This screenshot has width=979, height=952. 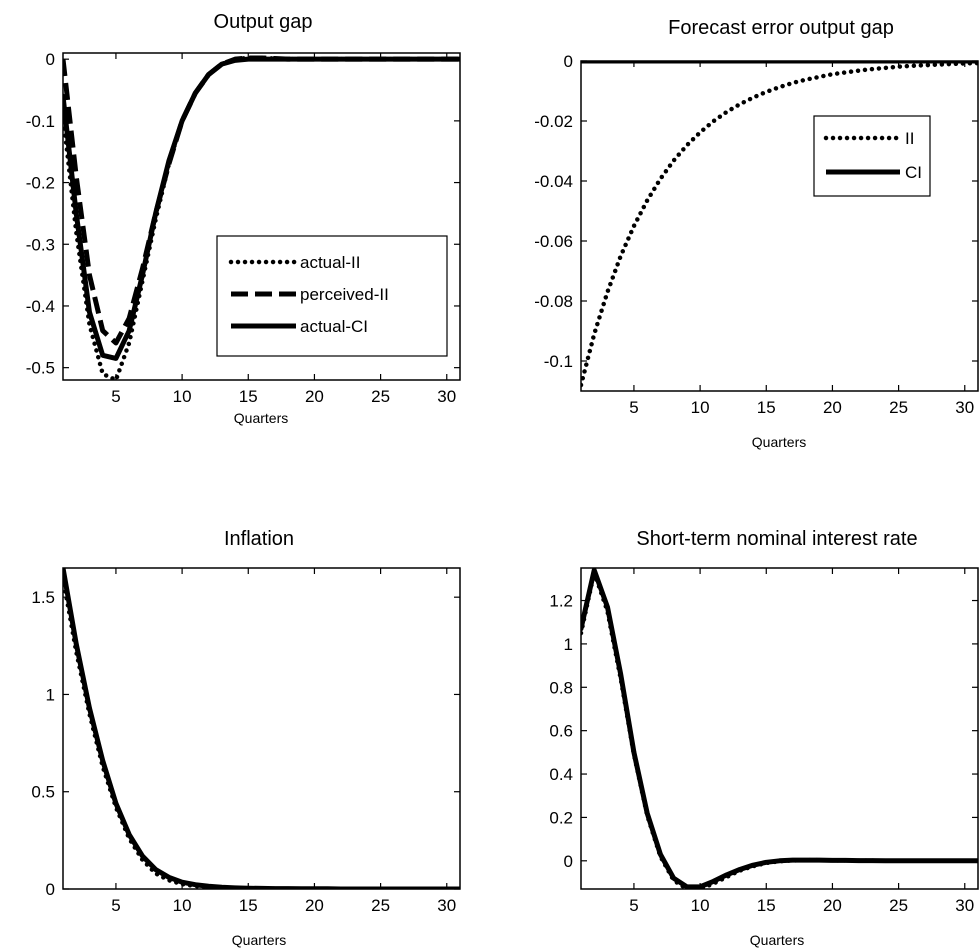 I want to click on tick-labels: 5 10 15 20 25 30 0 0.2 0.4 0.6 0.8 1 1.2, so click(x=761, y=753).